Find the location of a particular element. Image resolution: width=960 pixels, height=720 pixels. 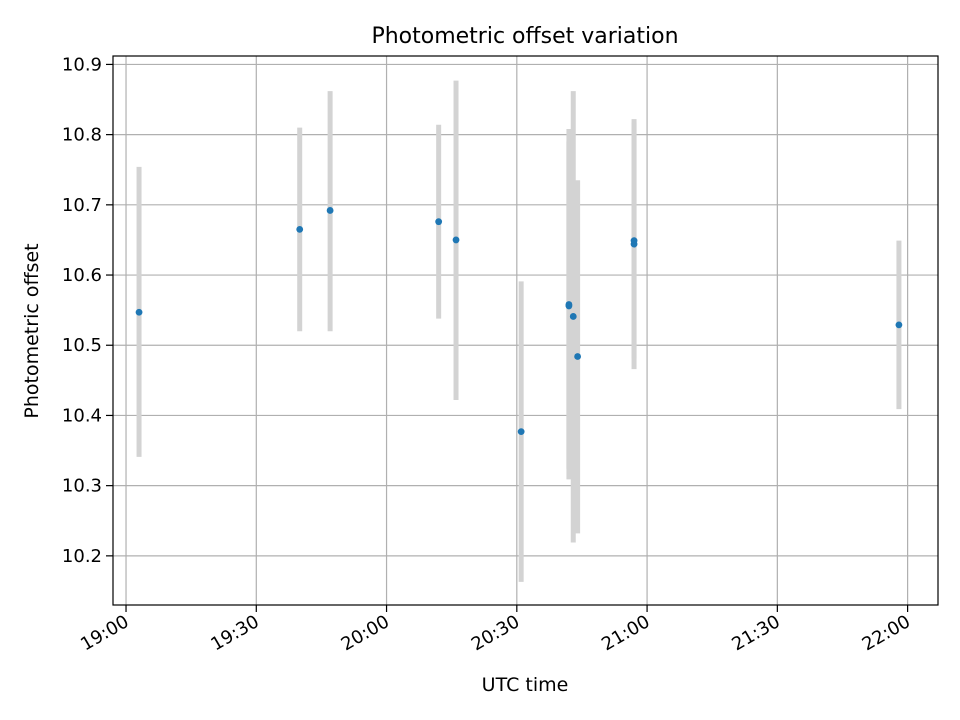

y-tick-label: 10.4 is located at coordinates (82, 415).